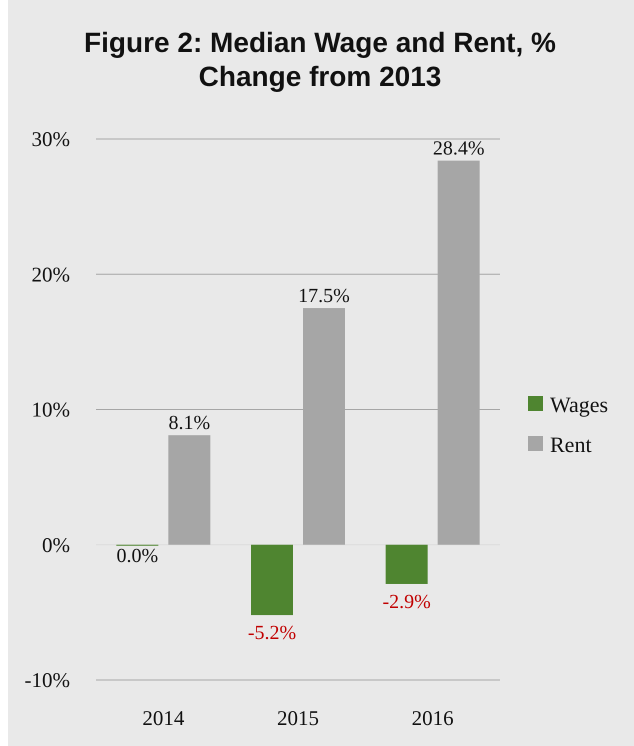 The image size is (634, 746). What do you see at coordinates (189, 423) in the screenshot?
I see `data-label: 8.1%` at bounding box center [189, 423].